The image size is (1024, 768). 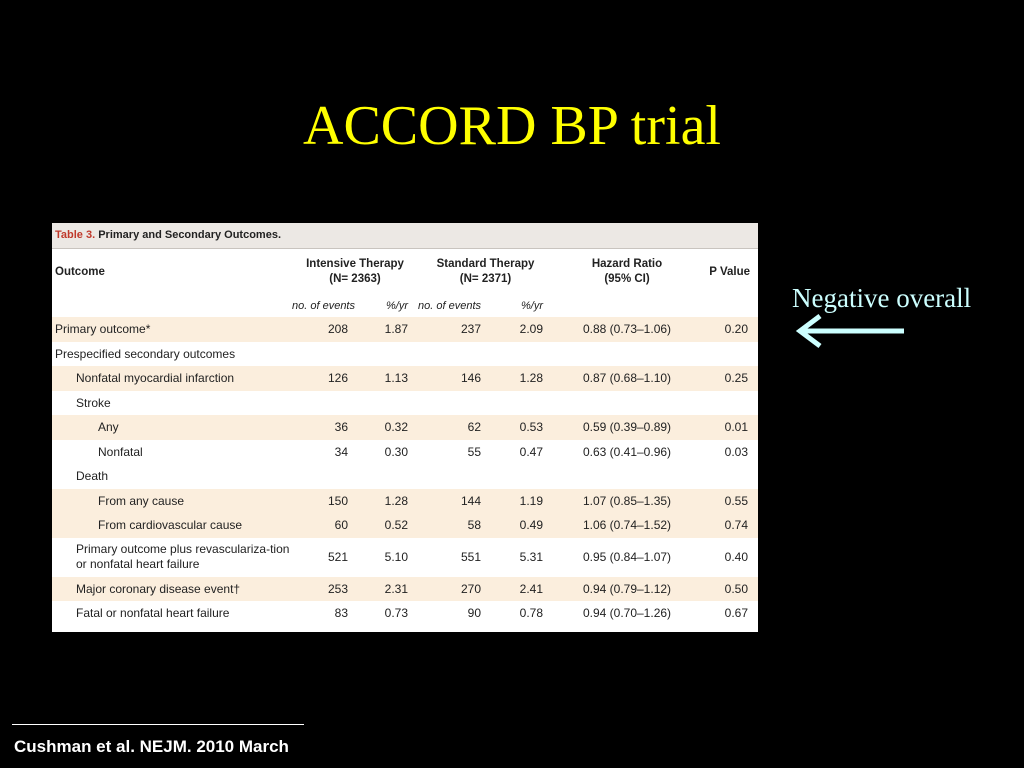 What do you see at coordinates (158, 588) in the screenshot?
I see `outcome-cell: Major coronary disease event†` at bounding box center [158, 588].